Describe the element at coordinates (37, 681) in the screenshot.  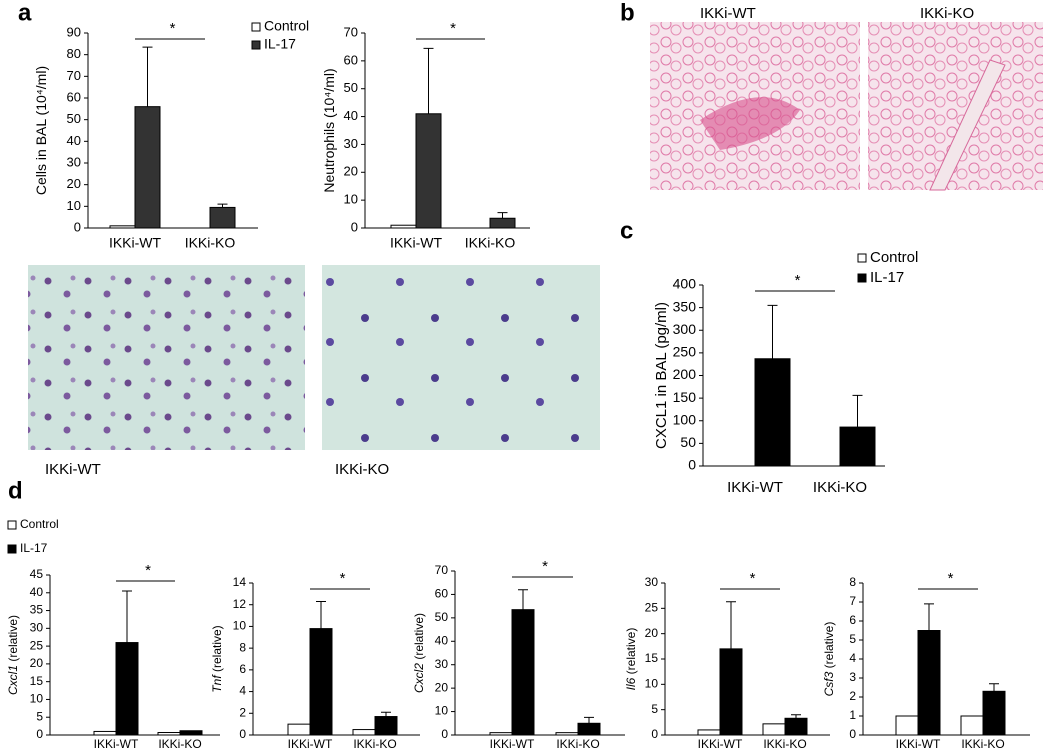
I see `y-tick-label: 15` at that location.